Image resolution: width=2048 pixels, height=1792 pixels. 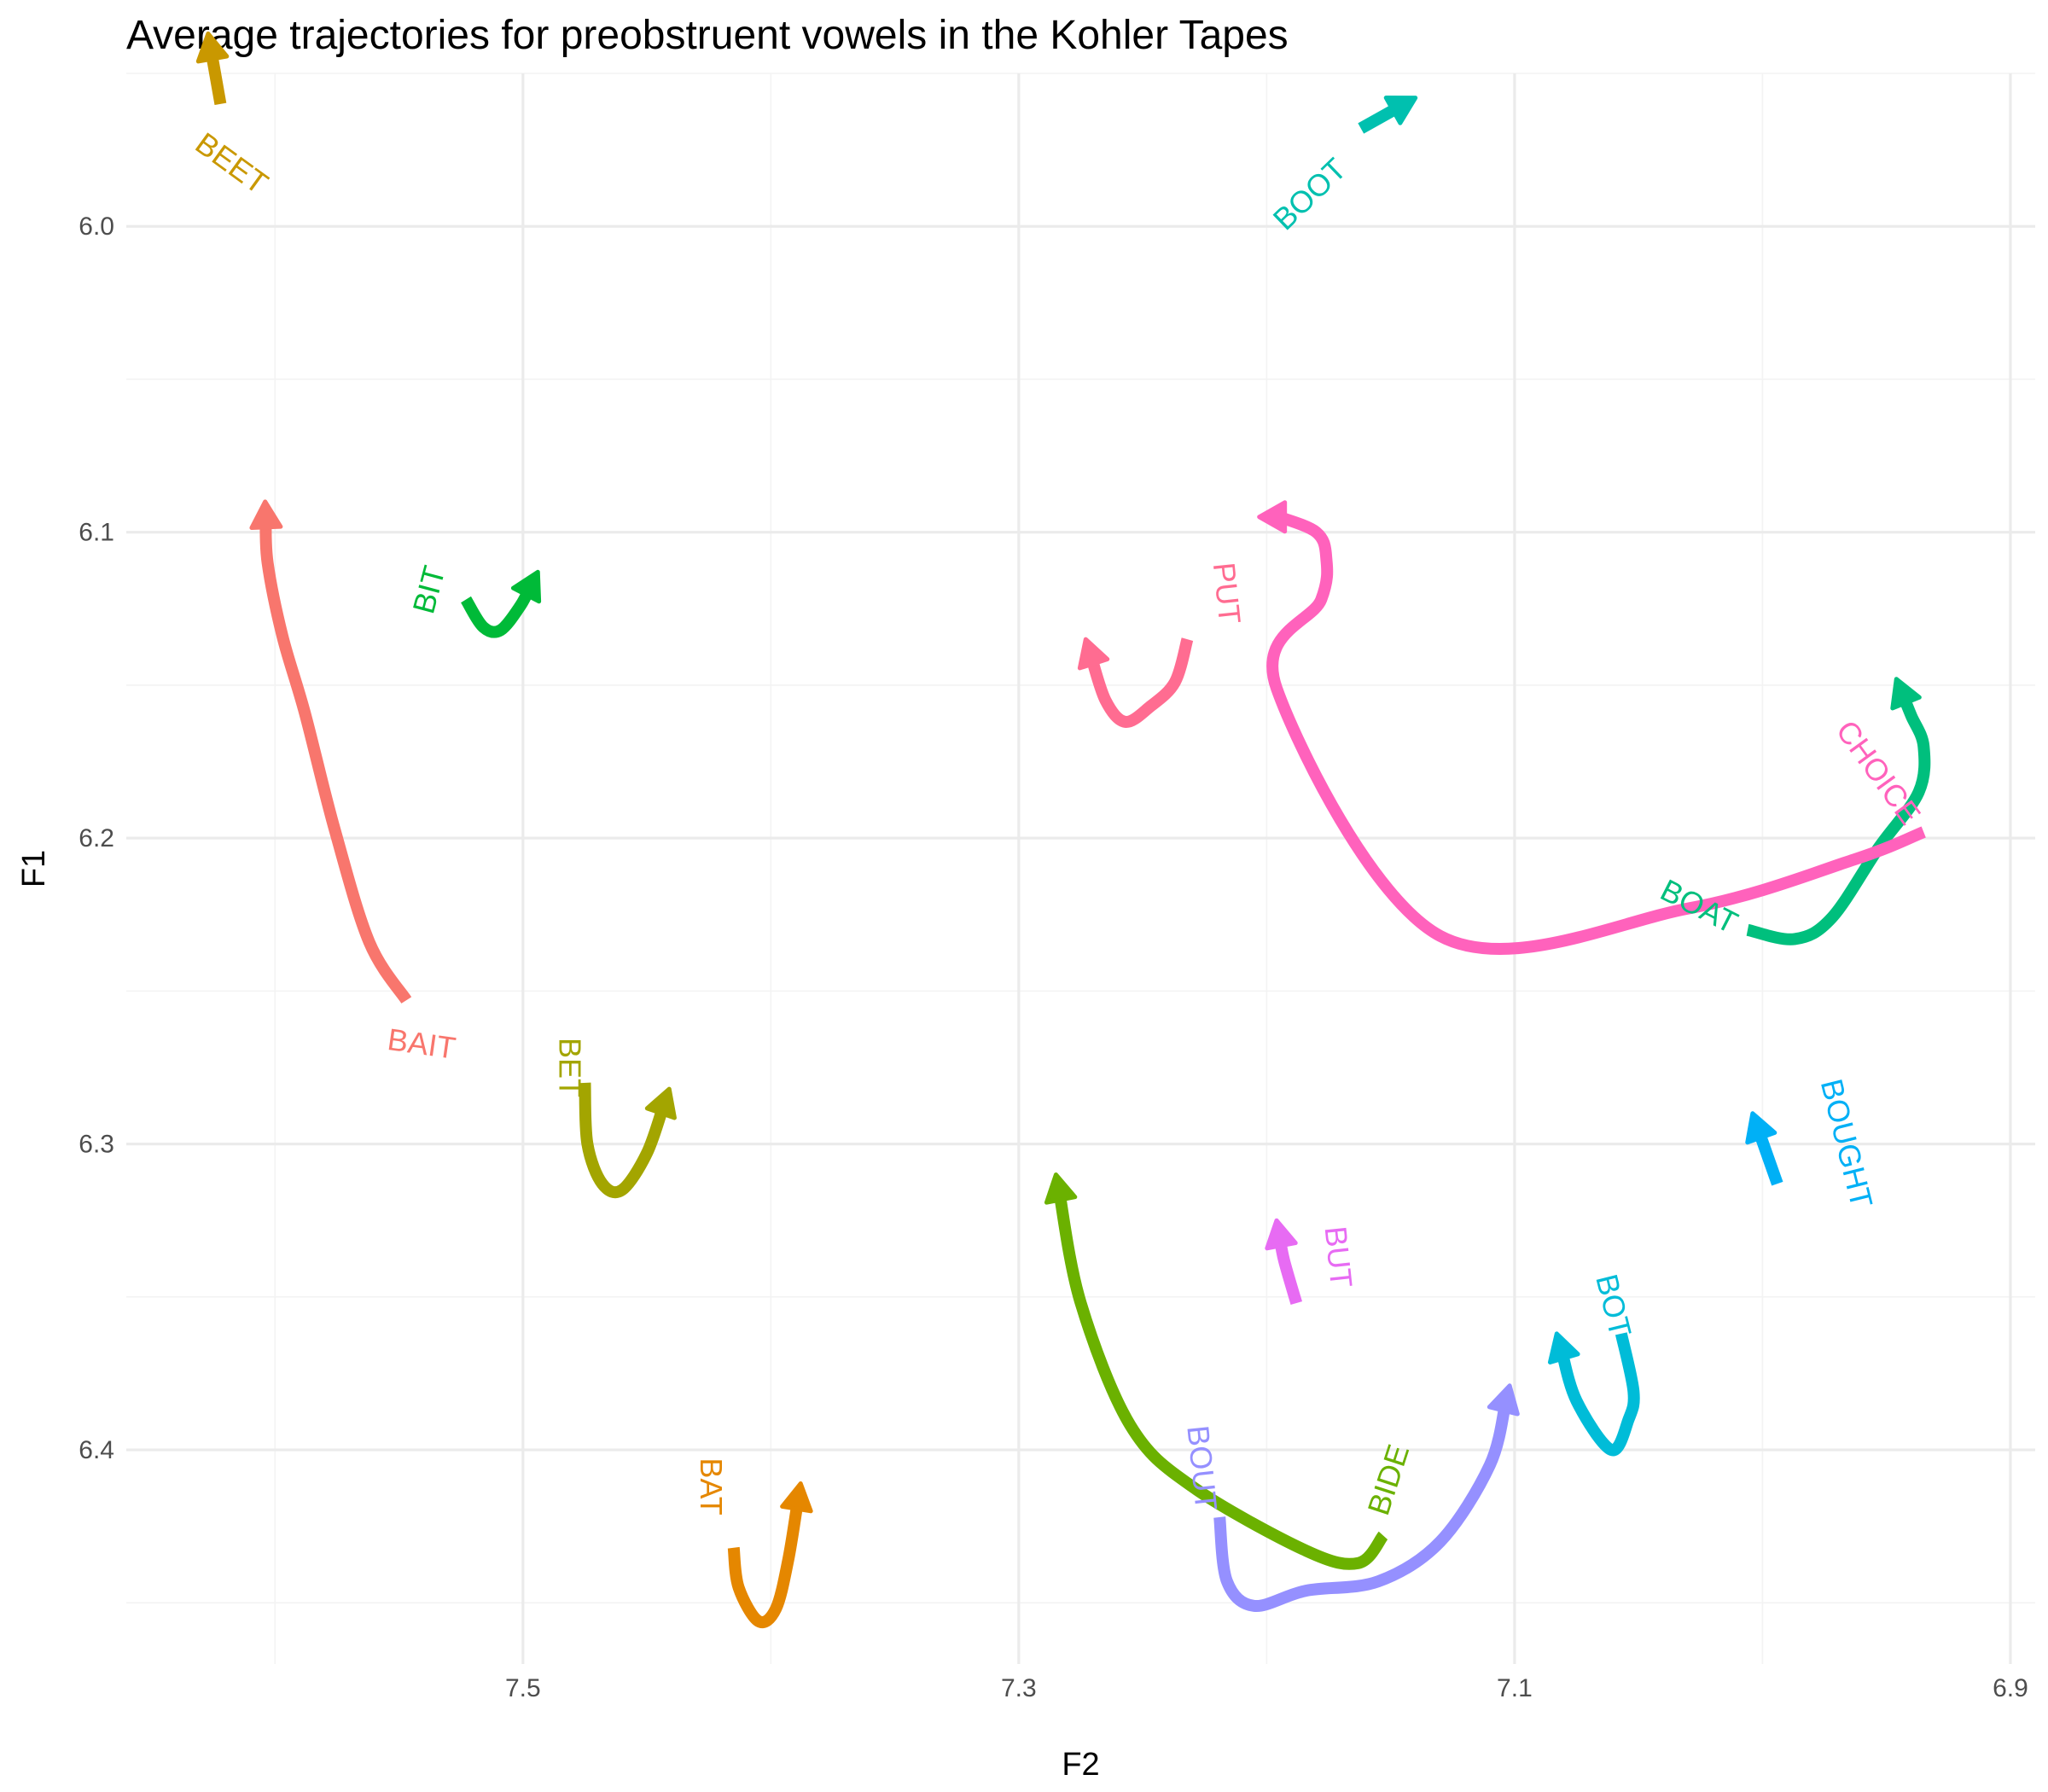 I want to click on label-but: BUT, so click(x=1338, y=1257).